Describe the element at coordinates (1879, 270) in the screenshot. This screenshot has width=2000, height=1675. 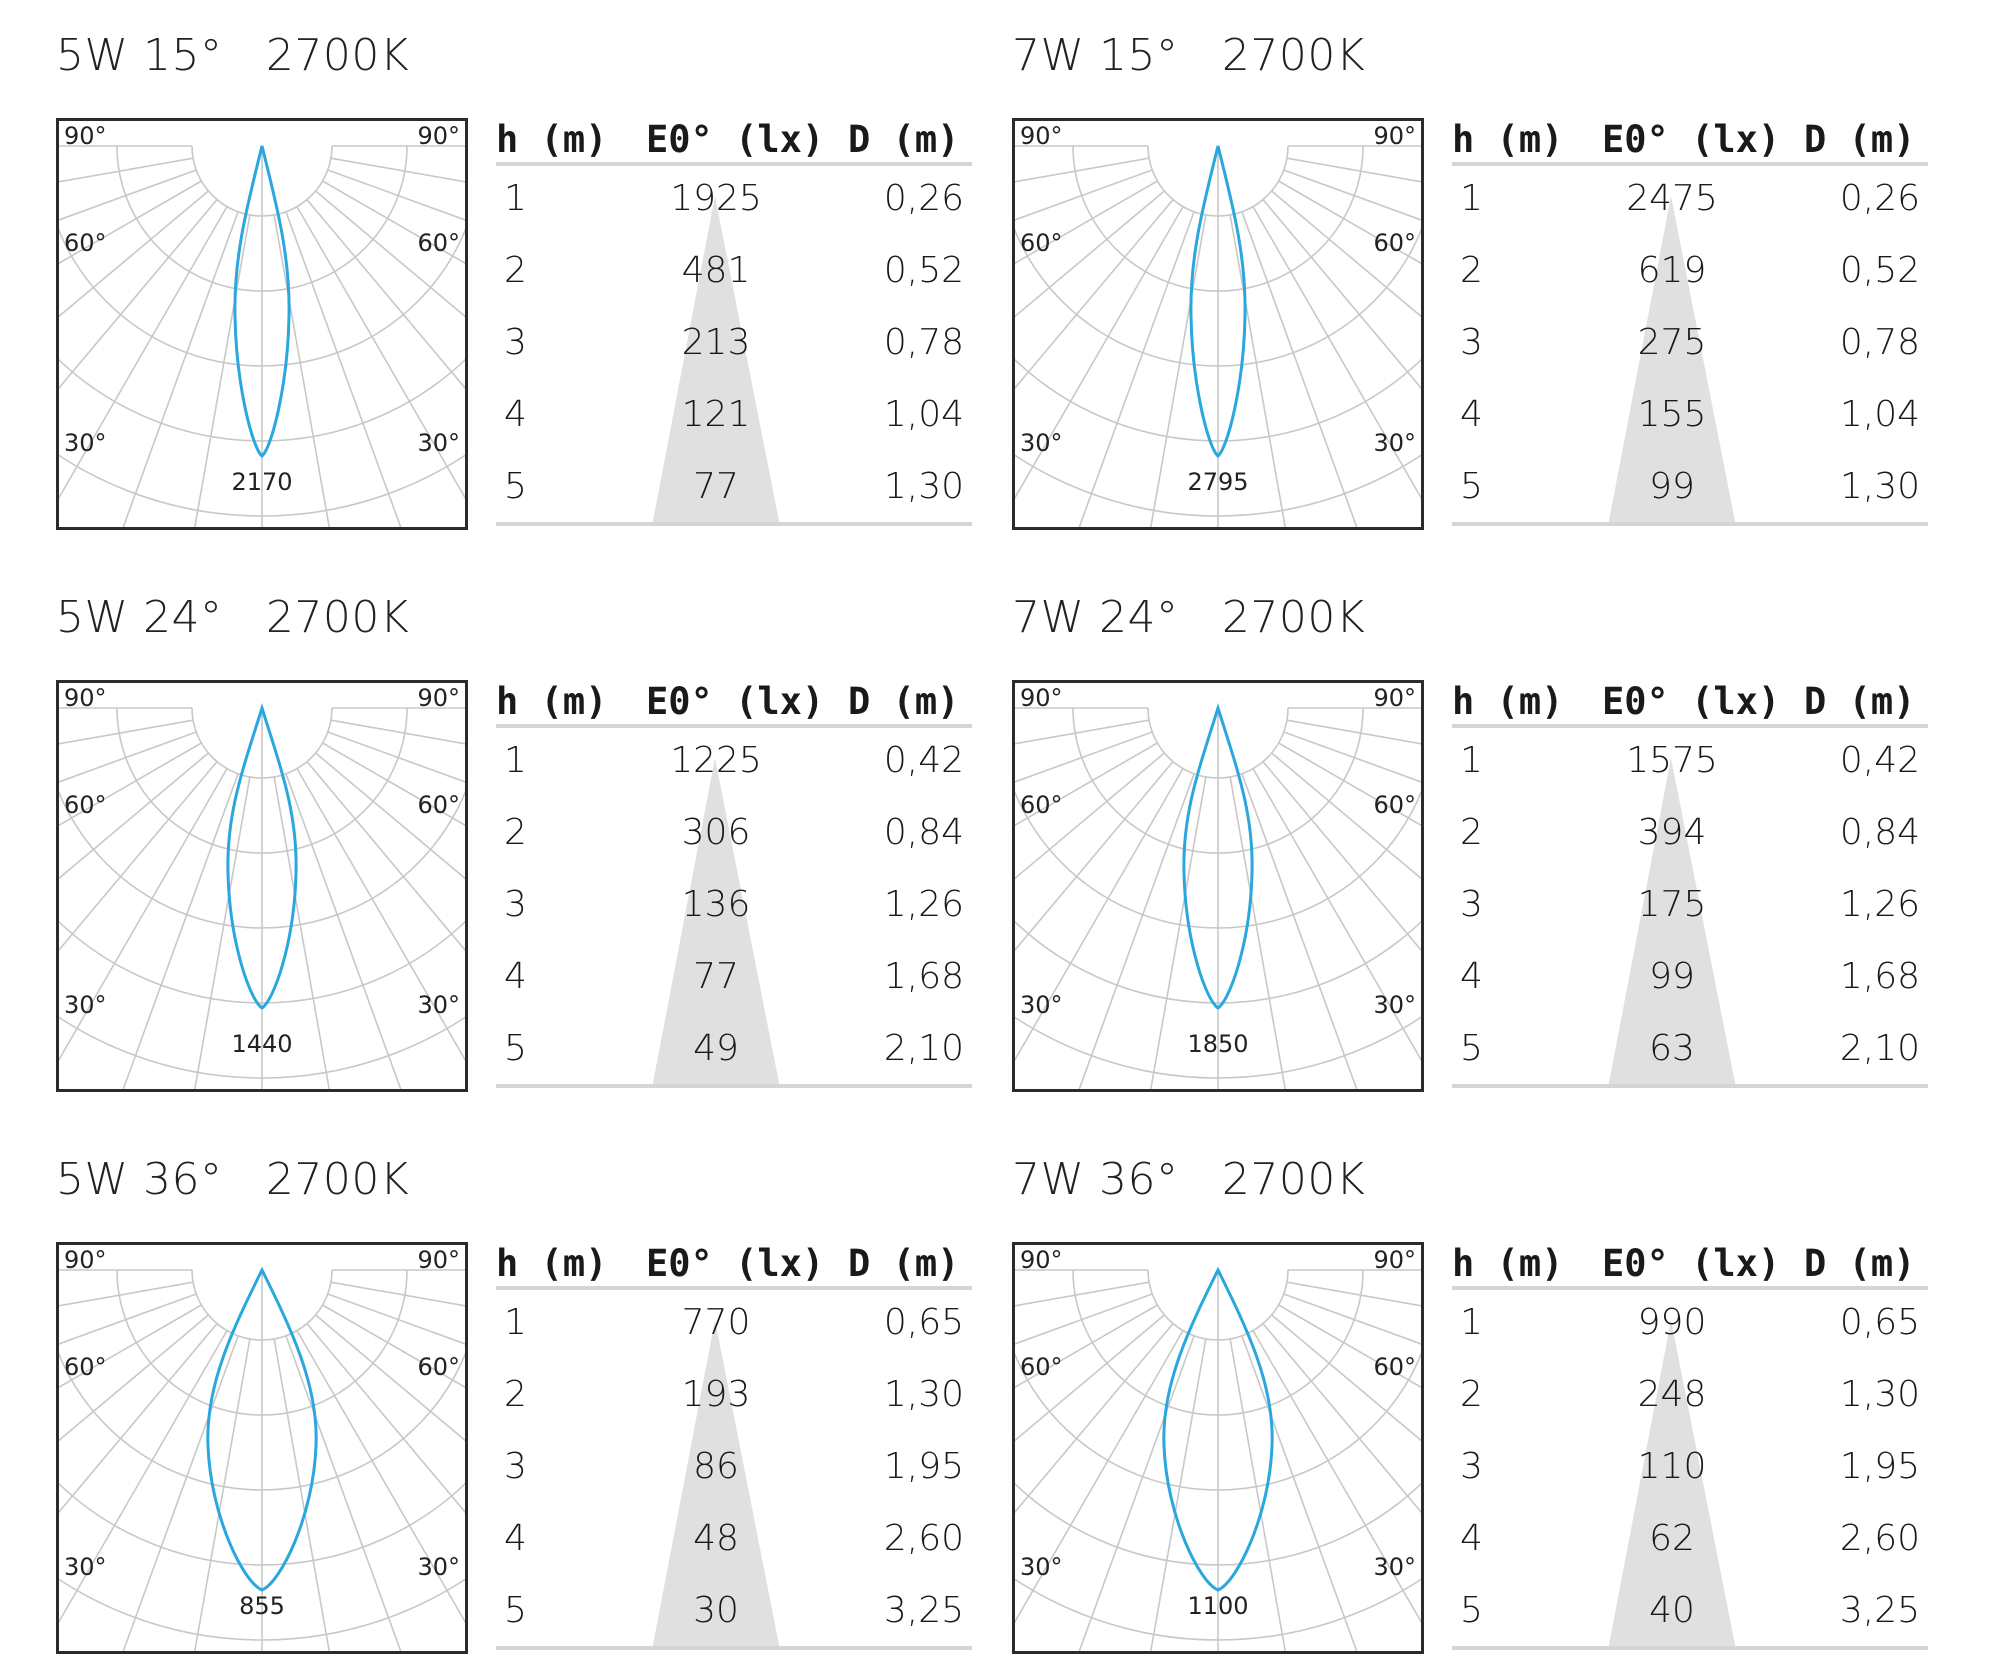
I see `cell-diameter: 0,52` at that location.